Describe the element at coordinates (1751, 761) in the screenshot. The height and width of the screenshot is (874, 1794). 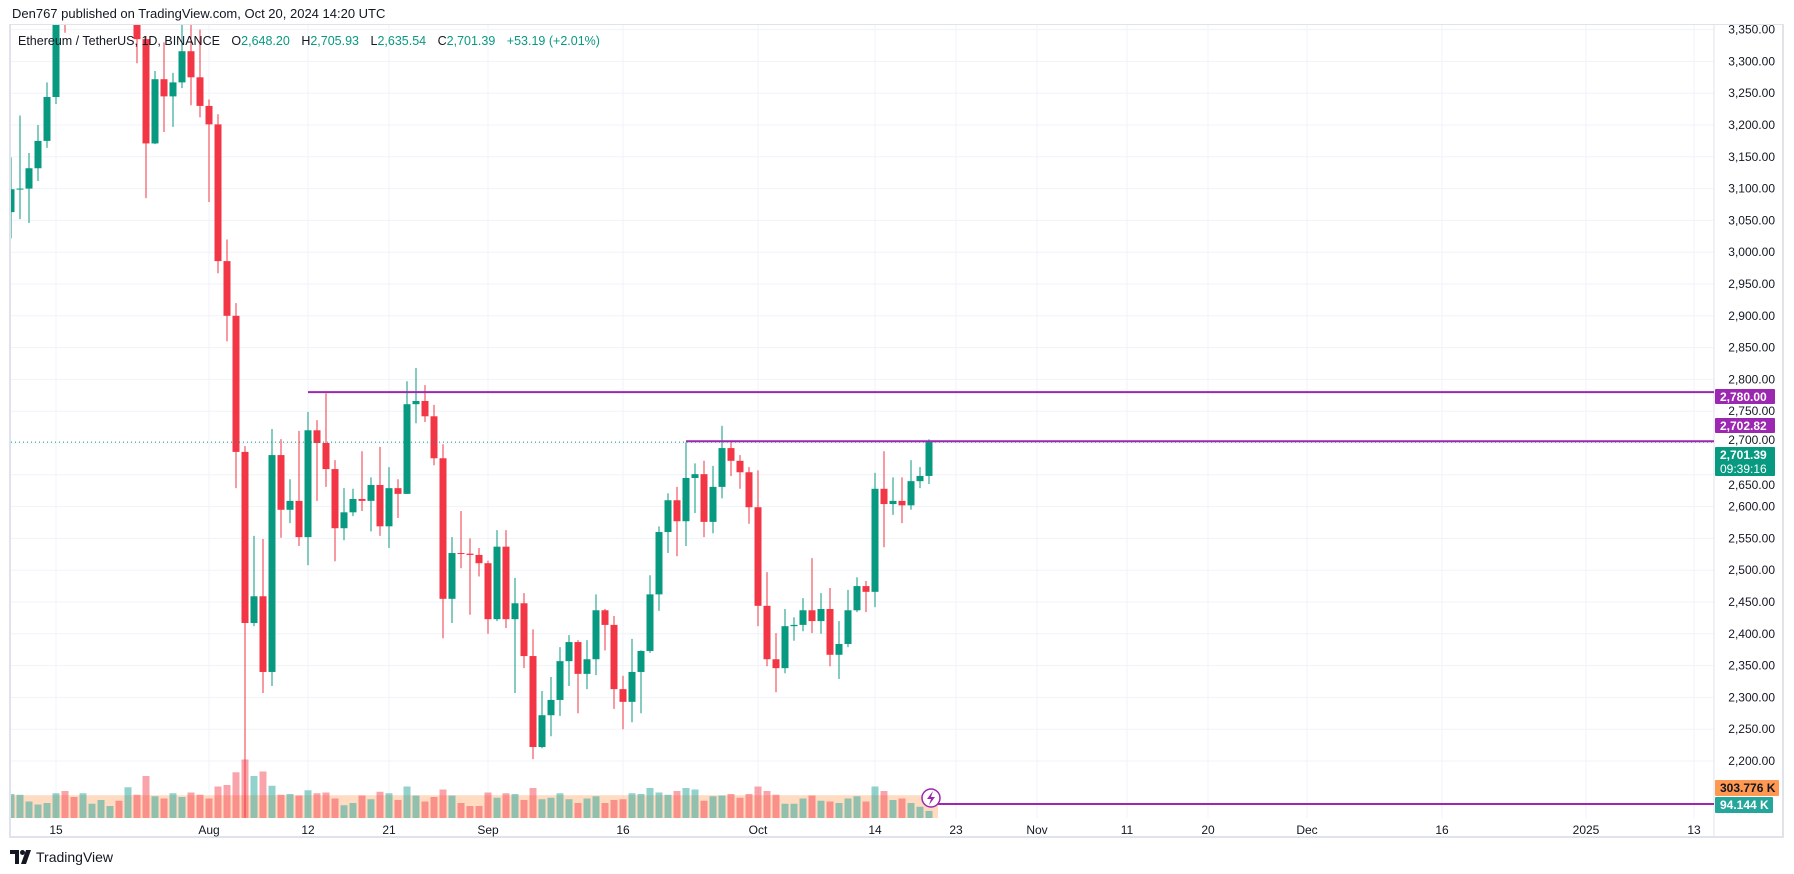
I see `y-tick-label: 2,200.00` at that location.